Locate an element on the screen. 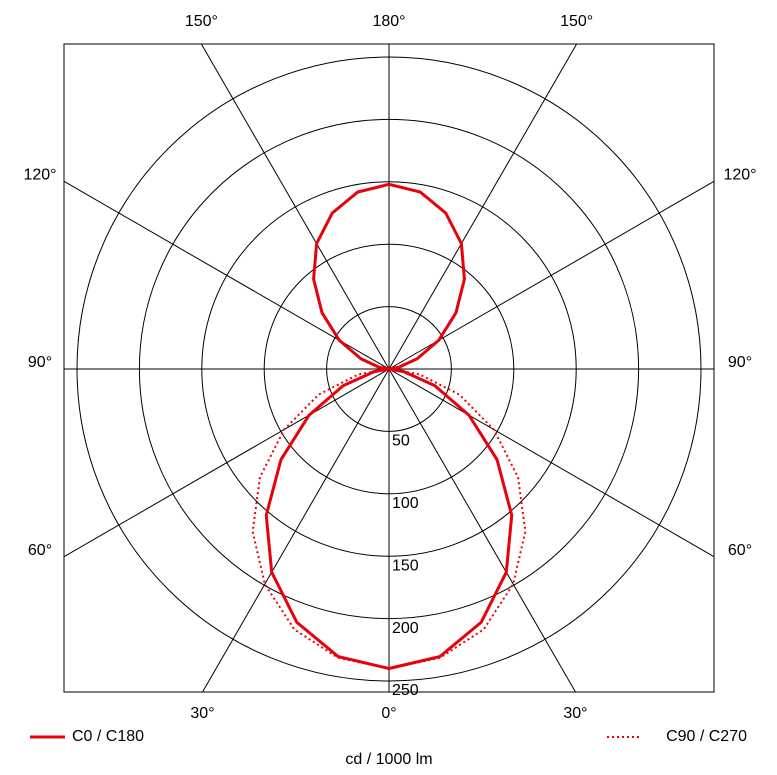  r-tick-label: 100 is located at coordinates (405, 503).